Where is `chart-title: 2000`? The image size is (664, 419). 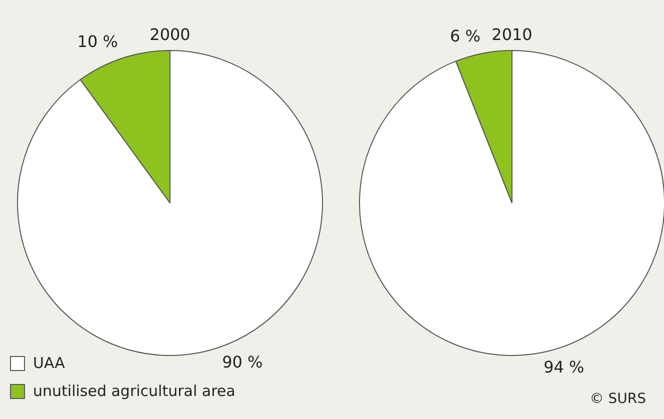 chart-title: 2000 is located at coordinates (170, 34).